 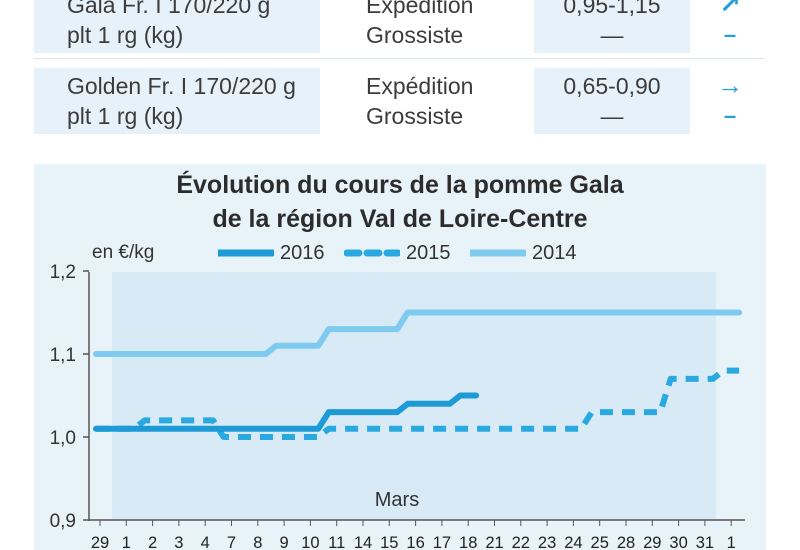 I want to click on x-tick-label: 17, so click(x=442, y=542).